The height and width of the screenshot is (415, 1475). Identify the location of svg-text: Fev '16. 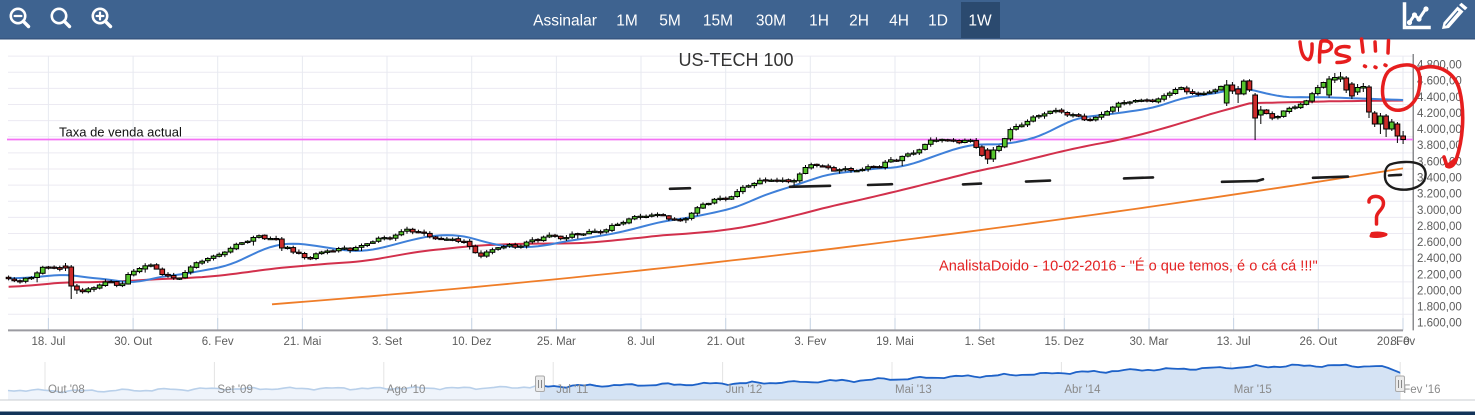
(1421, 390).